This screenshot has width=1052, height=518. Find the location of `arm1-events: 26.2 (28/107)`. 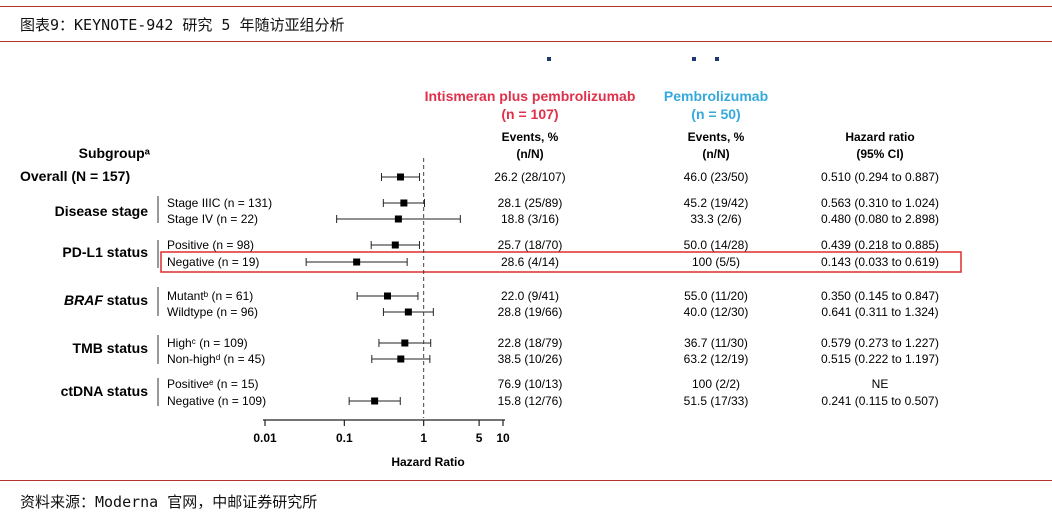

arm1-events: 26.2 (28/107) is located at coordinates (529, 177).